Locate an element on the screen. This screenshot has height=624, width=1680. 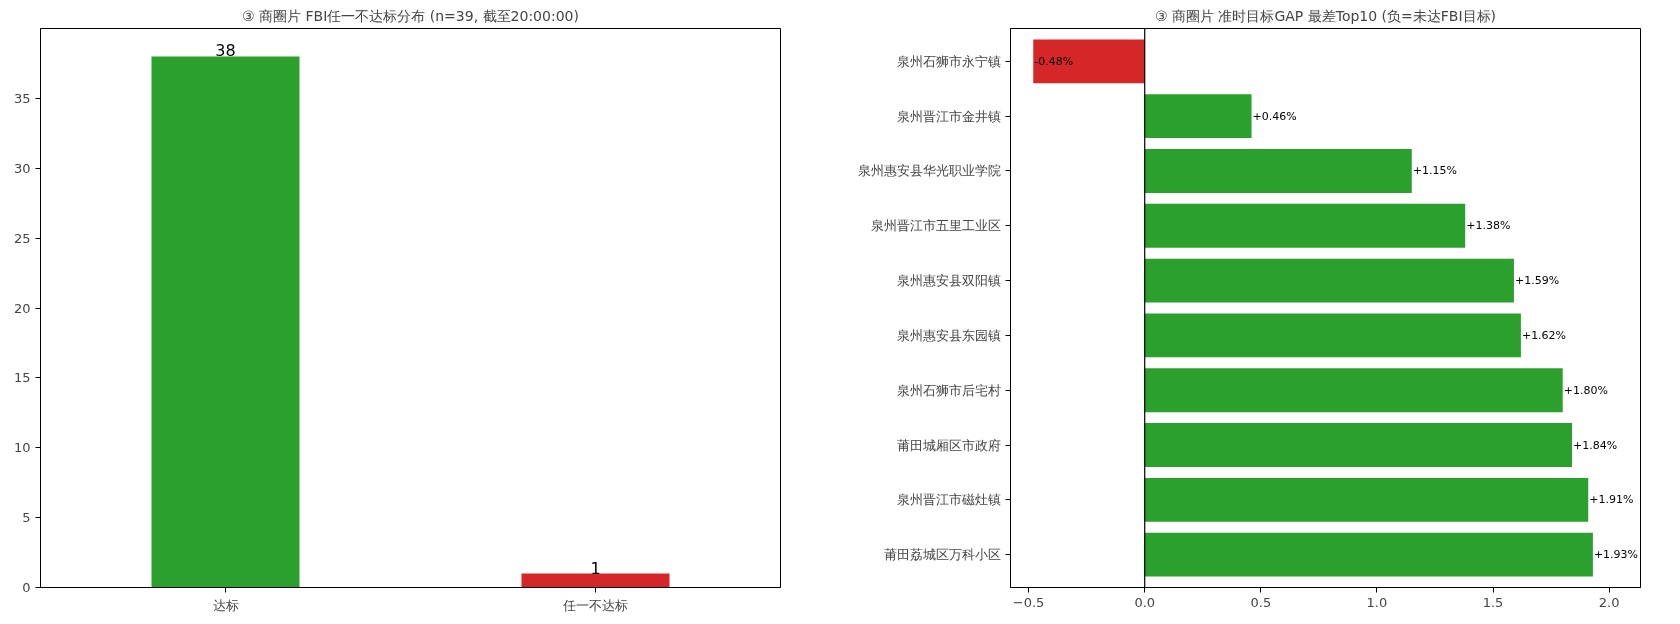
y-tick-label: 0 is located at coordinates (26, 587).